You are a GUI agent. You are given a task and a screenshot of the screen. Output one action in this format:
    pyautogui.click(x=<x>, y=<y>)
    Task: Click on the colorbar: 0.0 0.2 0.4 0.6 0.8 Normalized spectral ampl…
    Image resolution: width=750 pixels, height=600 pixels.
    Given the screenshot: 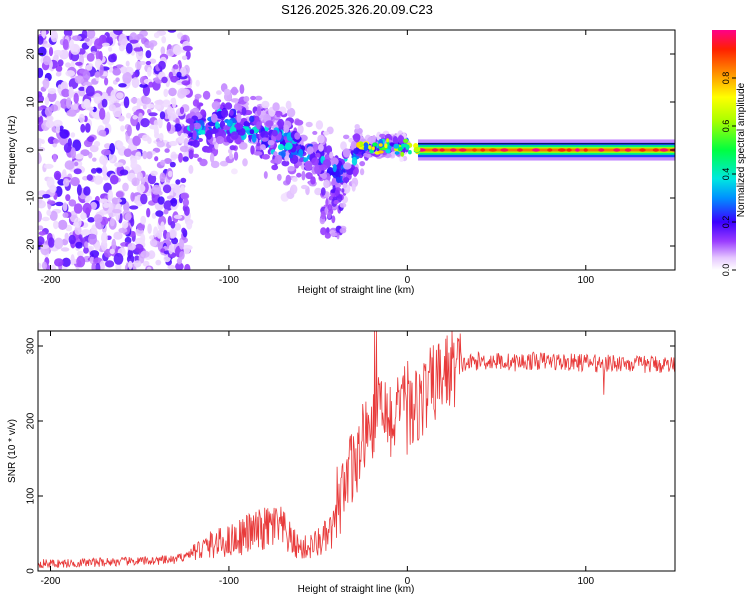 What is the action you would take?
    pyautogui.click(x=729, y=153)
    